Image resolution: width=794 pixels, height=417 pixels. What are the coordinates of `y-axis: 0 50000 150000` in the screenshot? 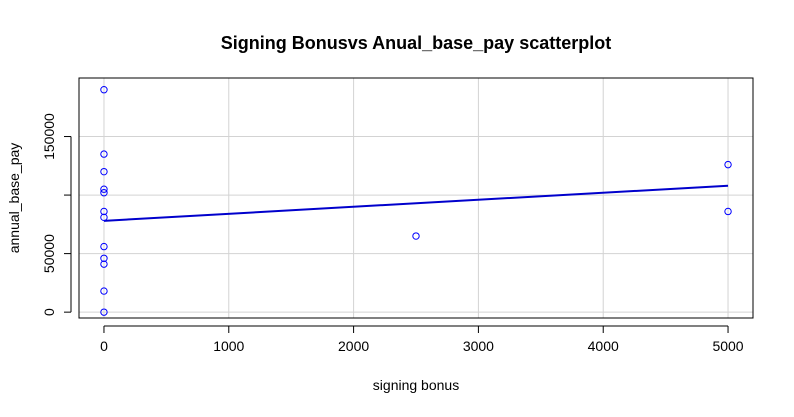 It's located at (56, 214).